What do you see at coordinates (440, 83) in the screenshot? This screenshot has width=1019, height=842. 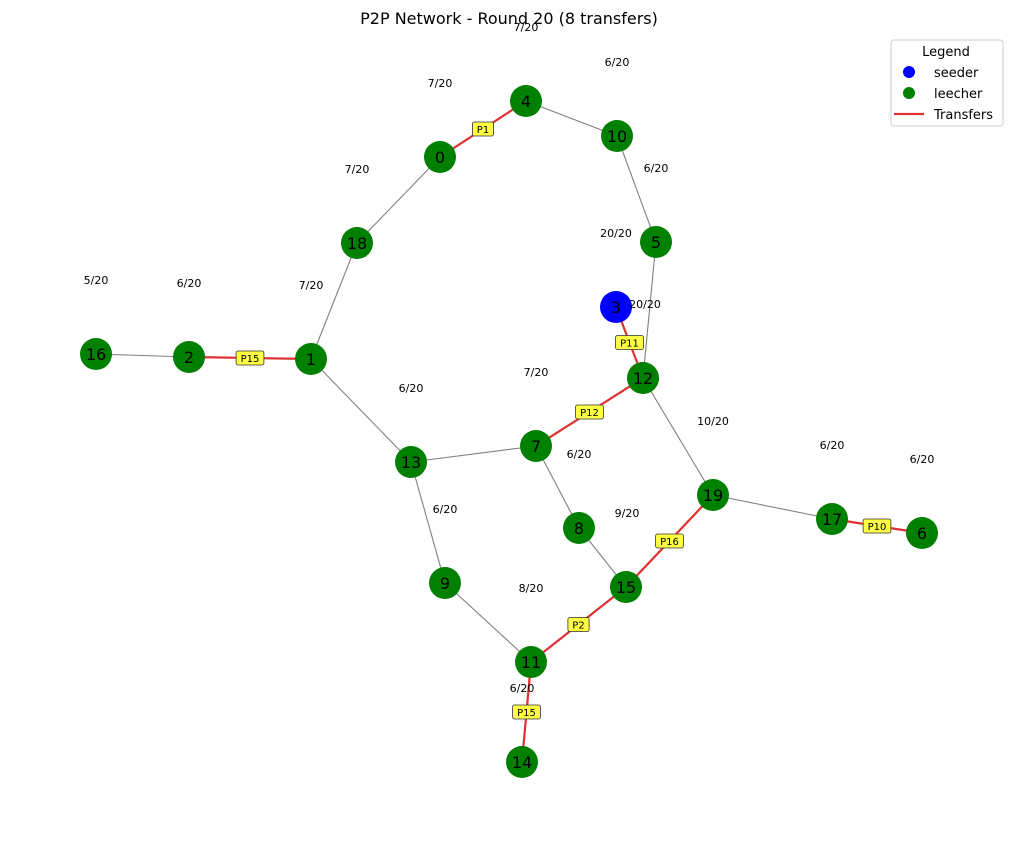 I see `progress-label-0: 7/20` at bounding box center [440, 83].